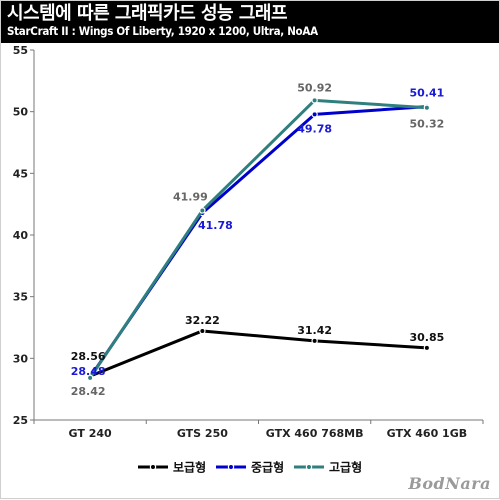 The image size is (500, 500). What do you see at coordinates (202, 320) in the screenshot?
I see `data-label: 32.22` at bounding box center [202, 320].